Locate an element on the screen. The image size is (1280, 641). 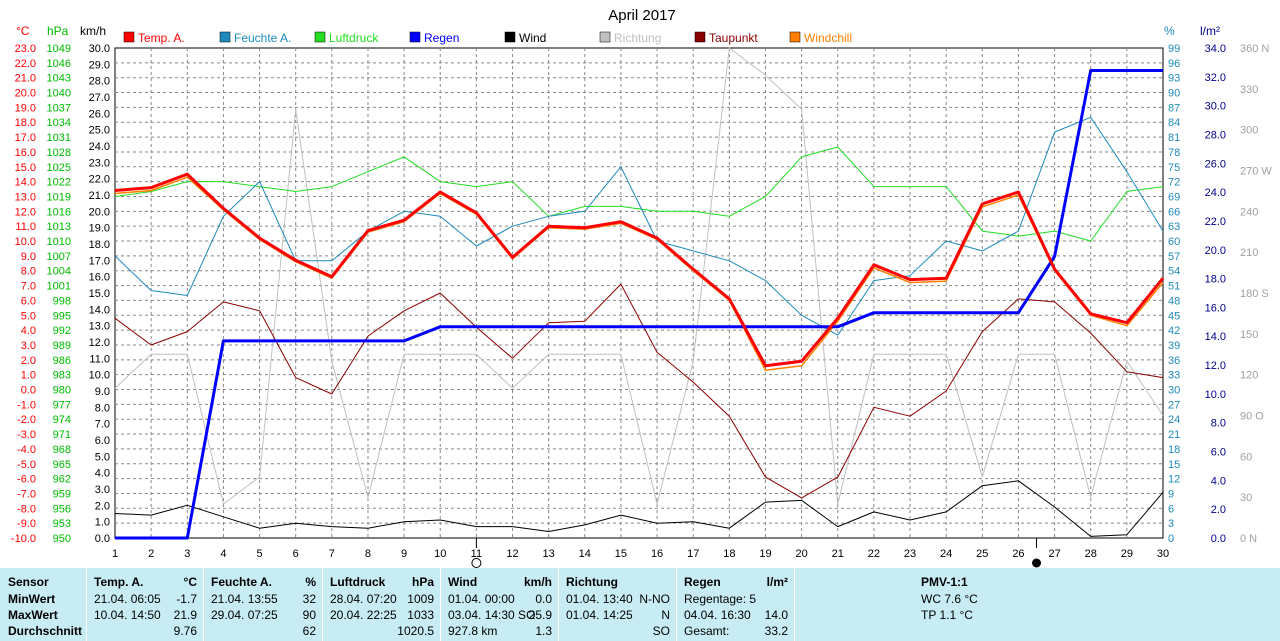
pressure-tick-label: 1034 is located at coordinates (59, 123).